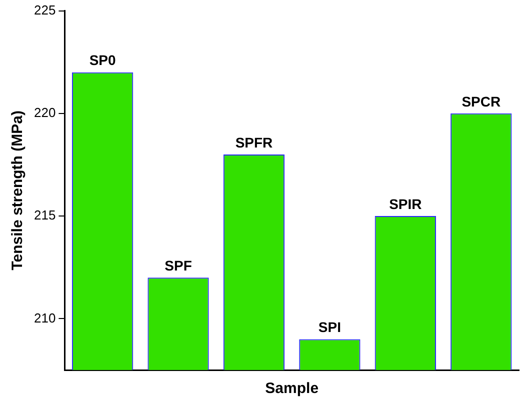  What do you see at coordinates (405, 204) in the screenshot?
I see `x-tick-label: SPIR` at bounding box center [405, 204].